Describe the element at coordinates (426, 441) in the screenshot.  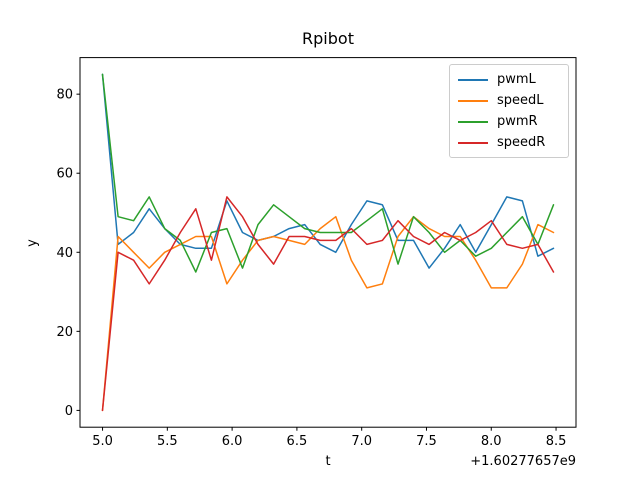
I see `x-tick-label: 7.5` at that location.